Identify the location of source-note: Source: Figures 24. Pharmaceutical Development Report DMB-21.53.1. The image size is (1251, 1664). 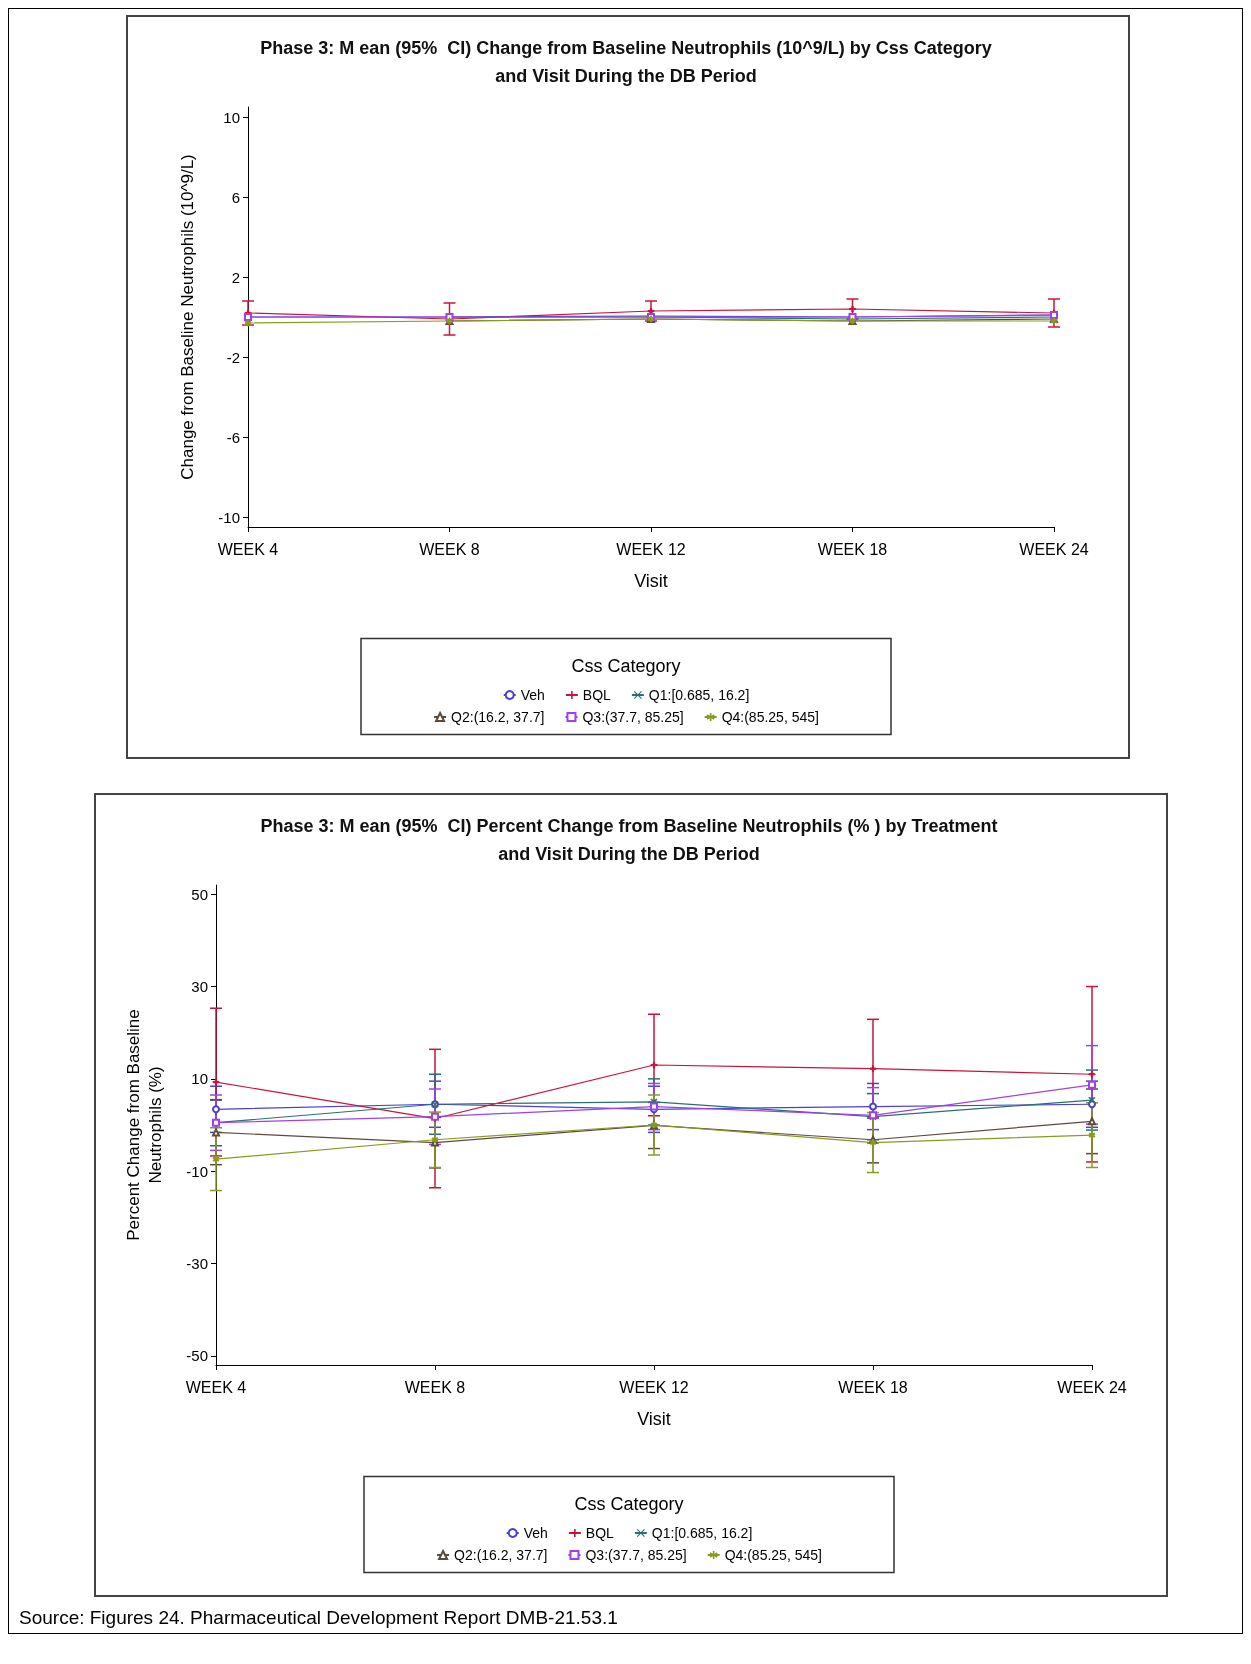
(319, 1618).